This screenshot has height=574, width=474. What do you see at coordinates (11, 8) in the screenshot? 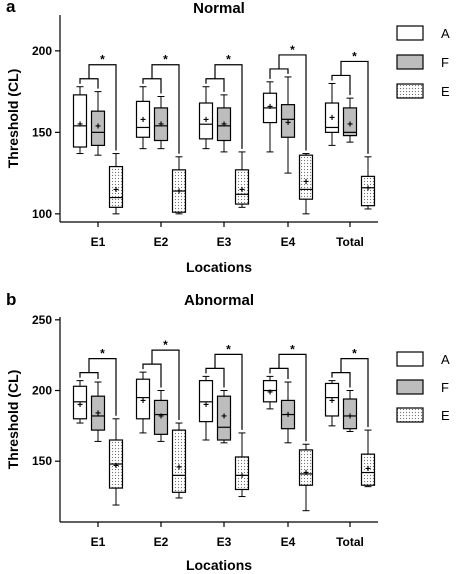
I see `panel-letter: a` at bounding box center [11, 8].